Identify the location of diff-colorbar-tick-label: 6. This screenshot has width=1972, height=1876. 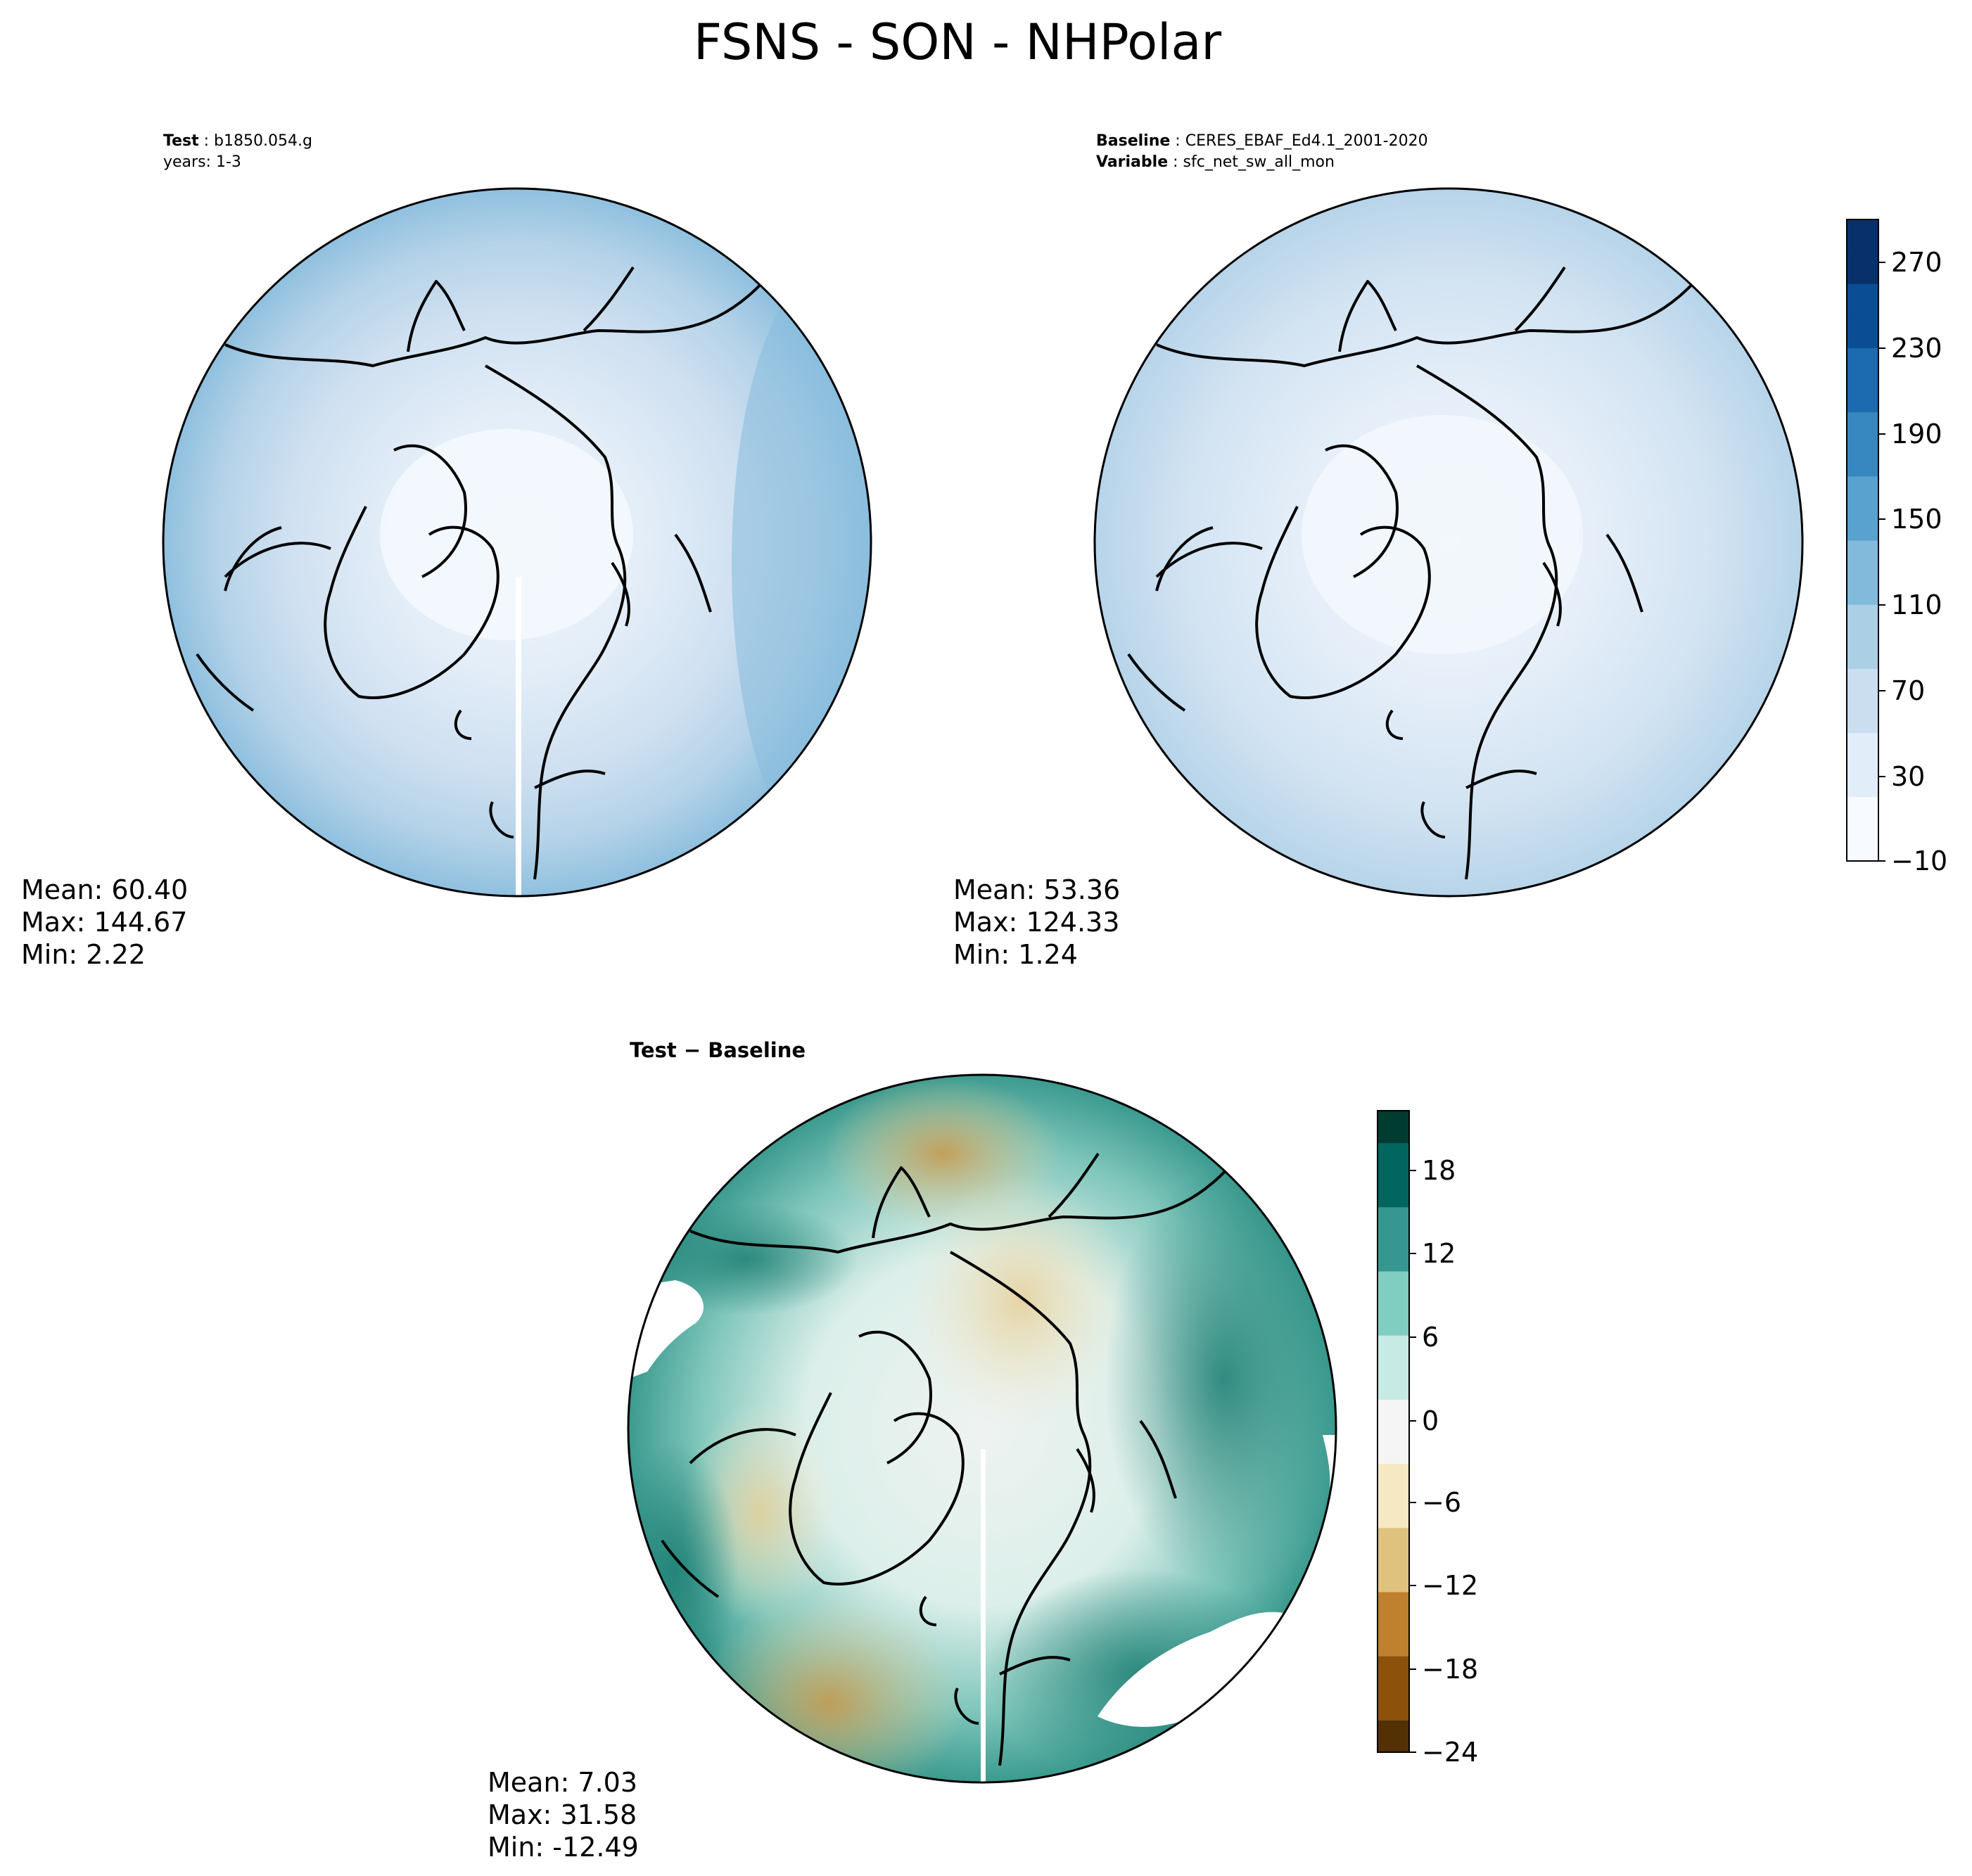
(1430, 1337).